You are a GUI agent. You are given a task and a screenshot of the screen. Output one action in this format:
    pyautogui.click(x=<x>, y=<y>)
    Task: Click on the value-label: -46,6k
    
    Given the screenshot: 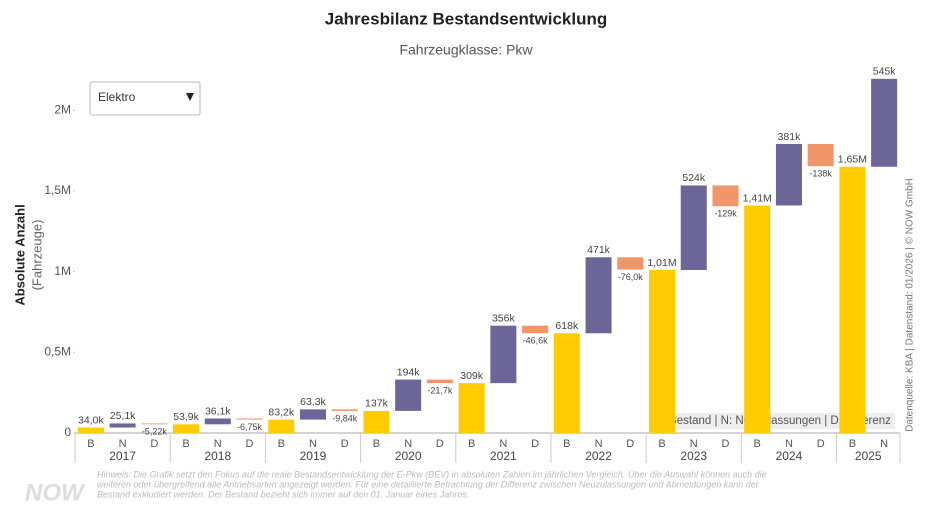 What is the action you would take?
    pyautogui.click(x=536, y=341)
    